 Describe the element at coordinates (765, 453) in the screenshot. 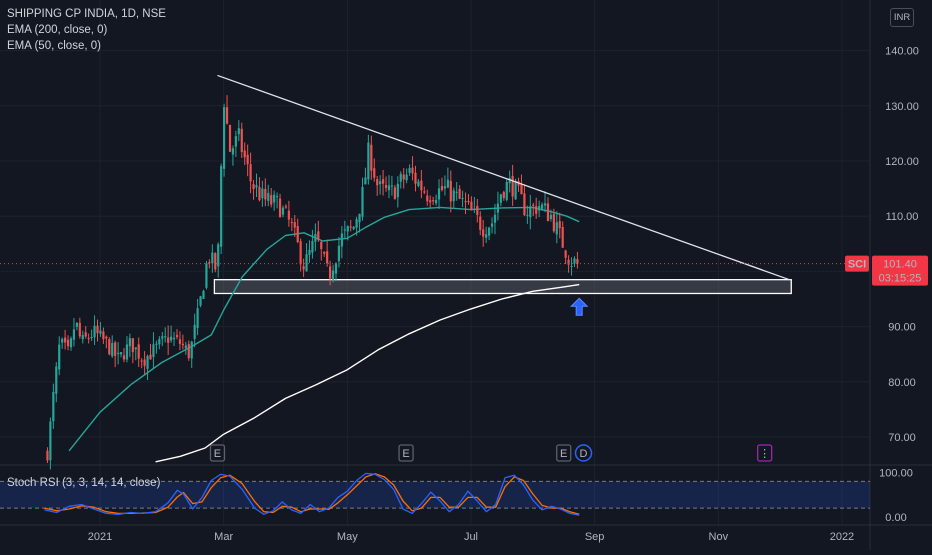

I see `event-marker-future: ⋮` at that location.